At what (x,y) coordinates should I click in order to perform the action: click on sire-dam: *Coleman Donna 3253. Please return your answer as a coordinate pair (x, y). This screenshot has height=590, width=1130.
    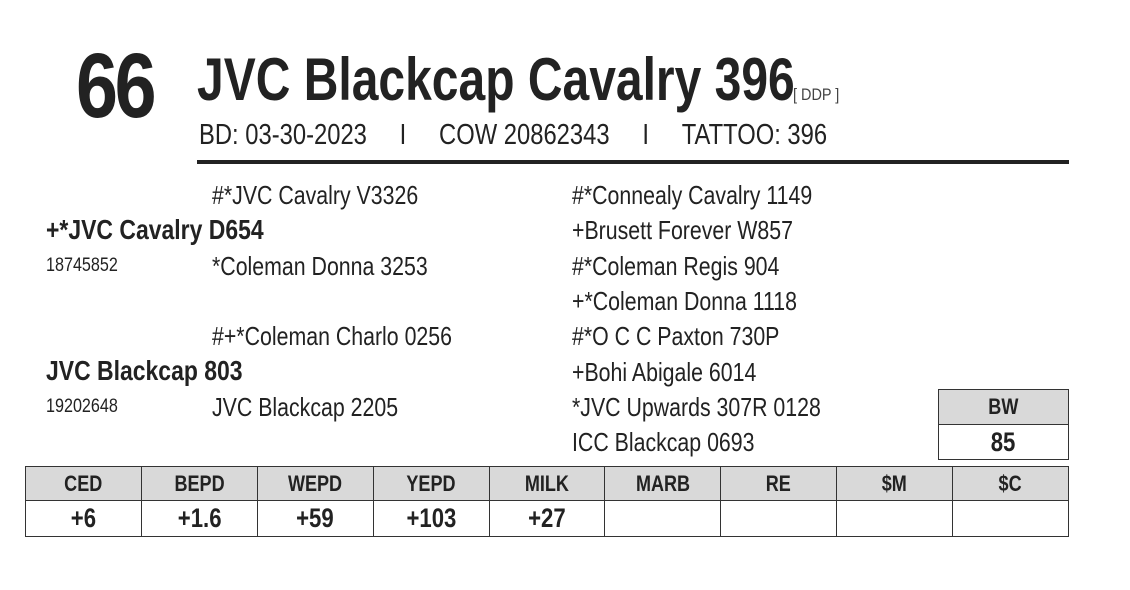
    Looking at the image, I should click on (320, 266).